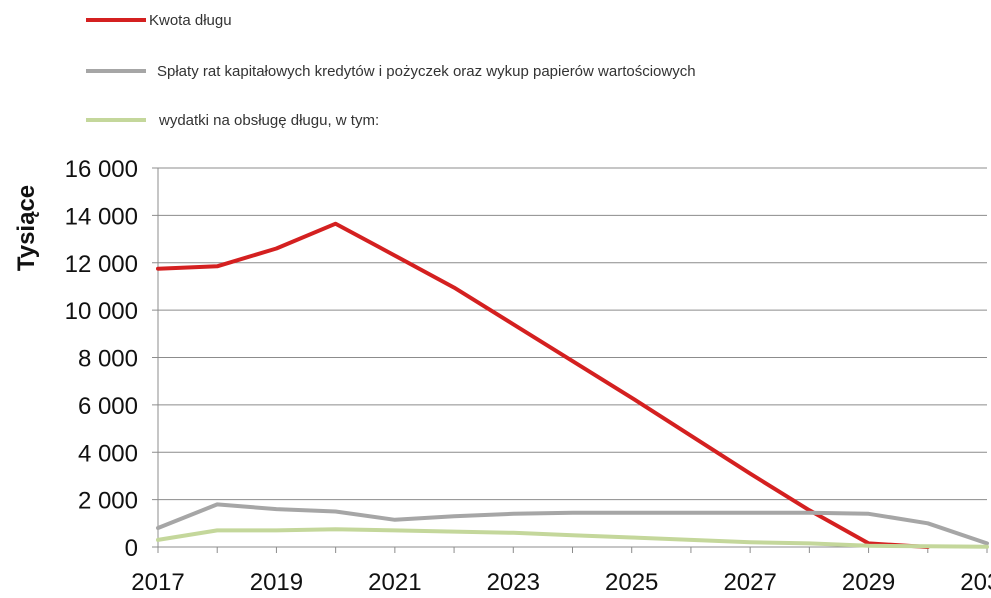 This screenshot has height=598, width=991. What do you see at coordinates (101, 216) in the screenshot?
I see `y-tick-label: 14 000` at bounding box center [101, 216].